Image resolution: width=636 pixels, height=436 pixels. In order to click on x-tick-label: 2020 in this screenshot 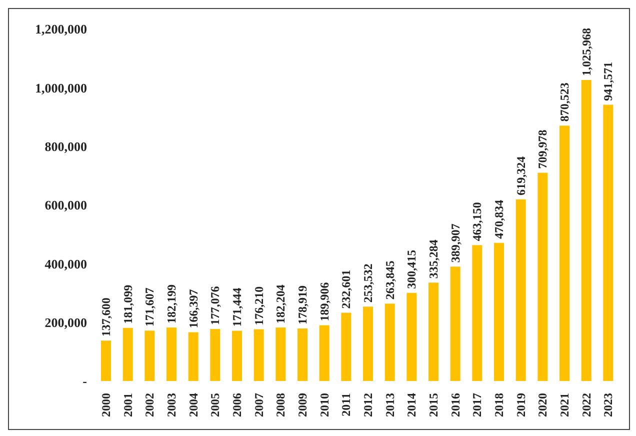, I will do `click(543, 405)`.